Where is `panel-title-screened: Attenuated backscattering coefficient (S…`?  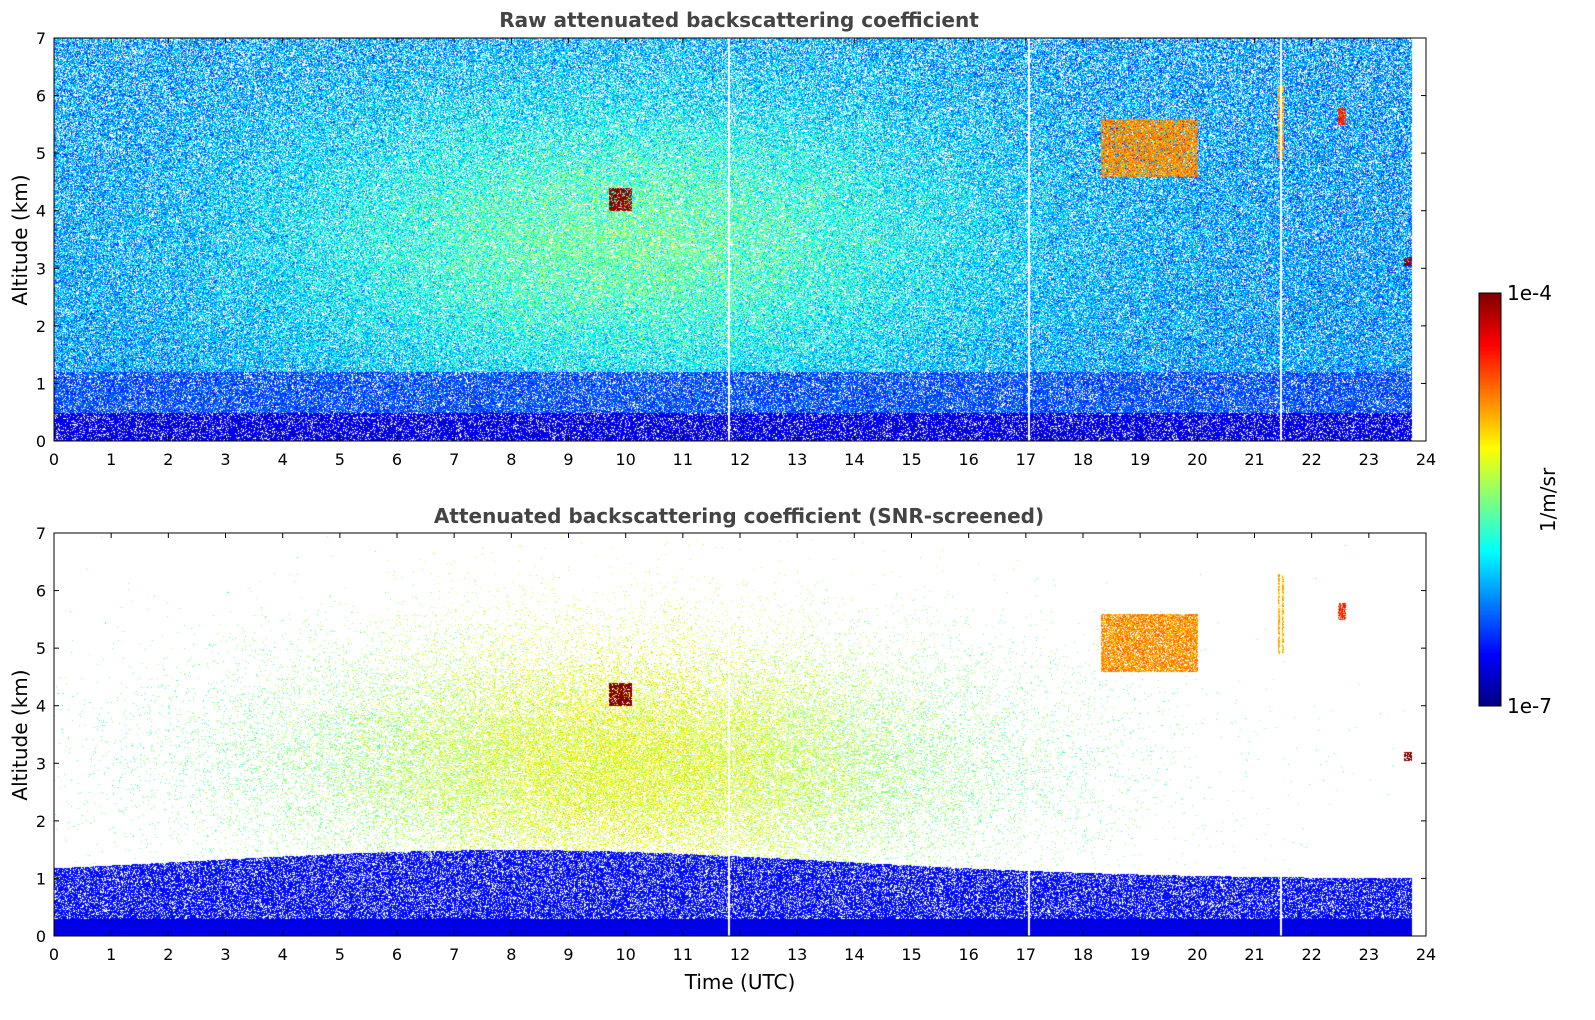 panel-title-screened: Attenuated backscattering coefficient (S… is located at coordinates (739, 516).